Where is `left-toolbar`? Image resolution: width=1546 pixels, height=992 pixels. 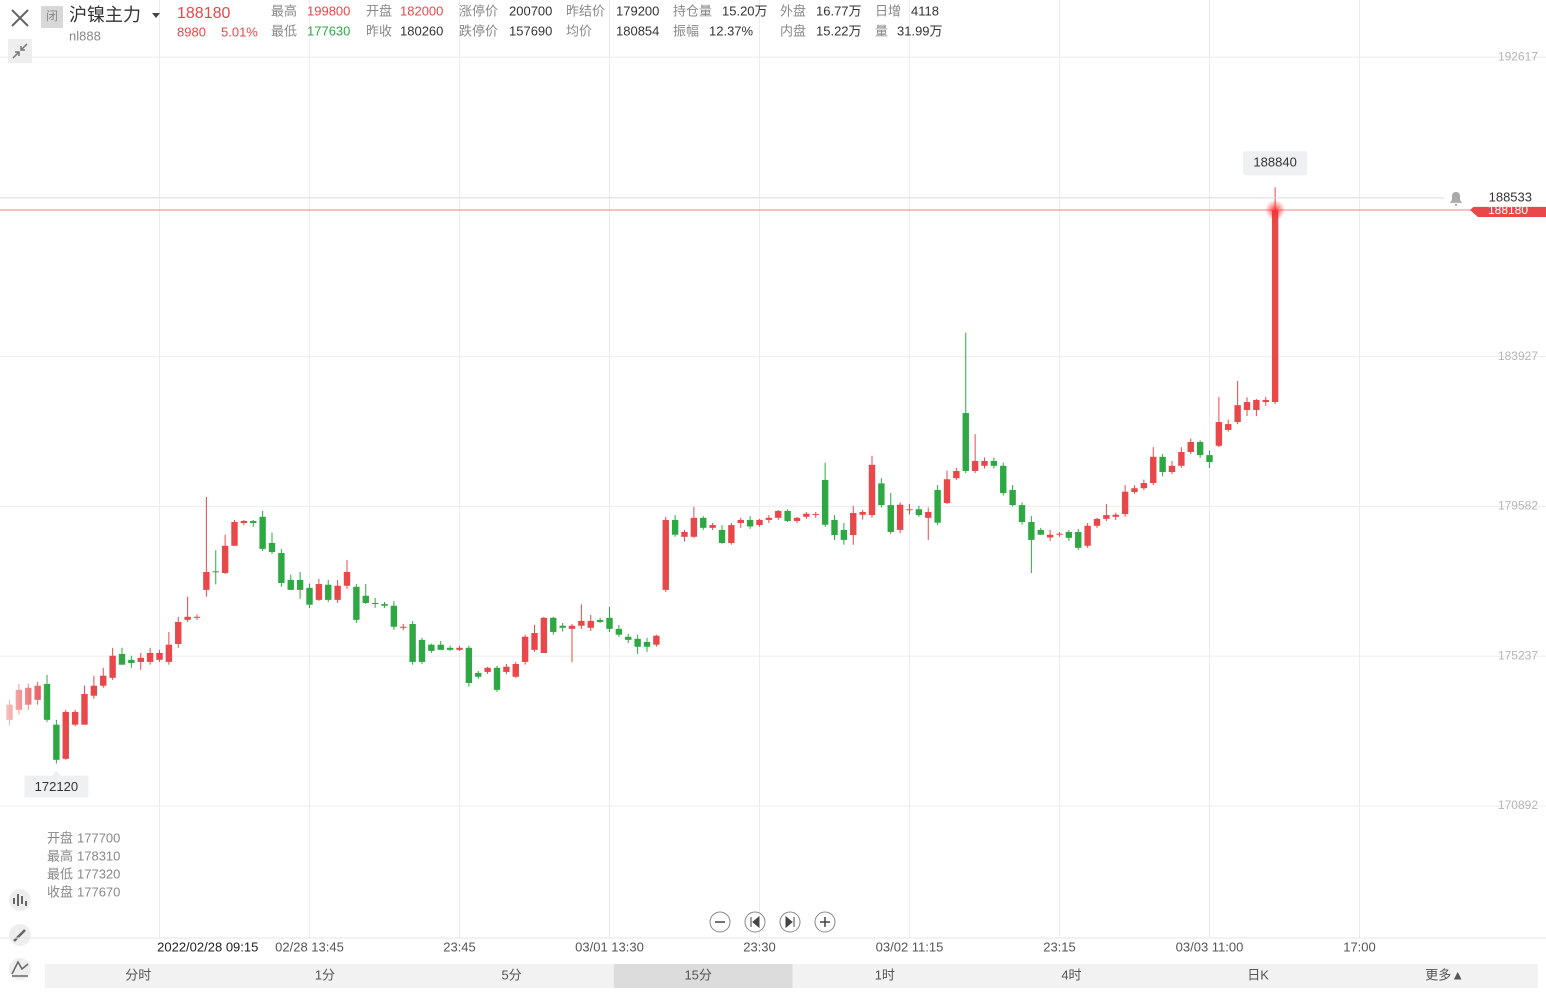
left-toolbar is located at coordinates (20, 934).